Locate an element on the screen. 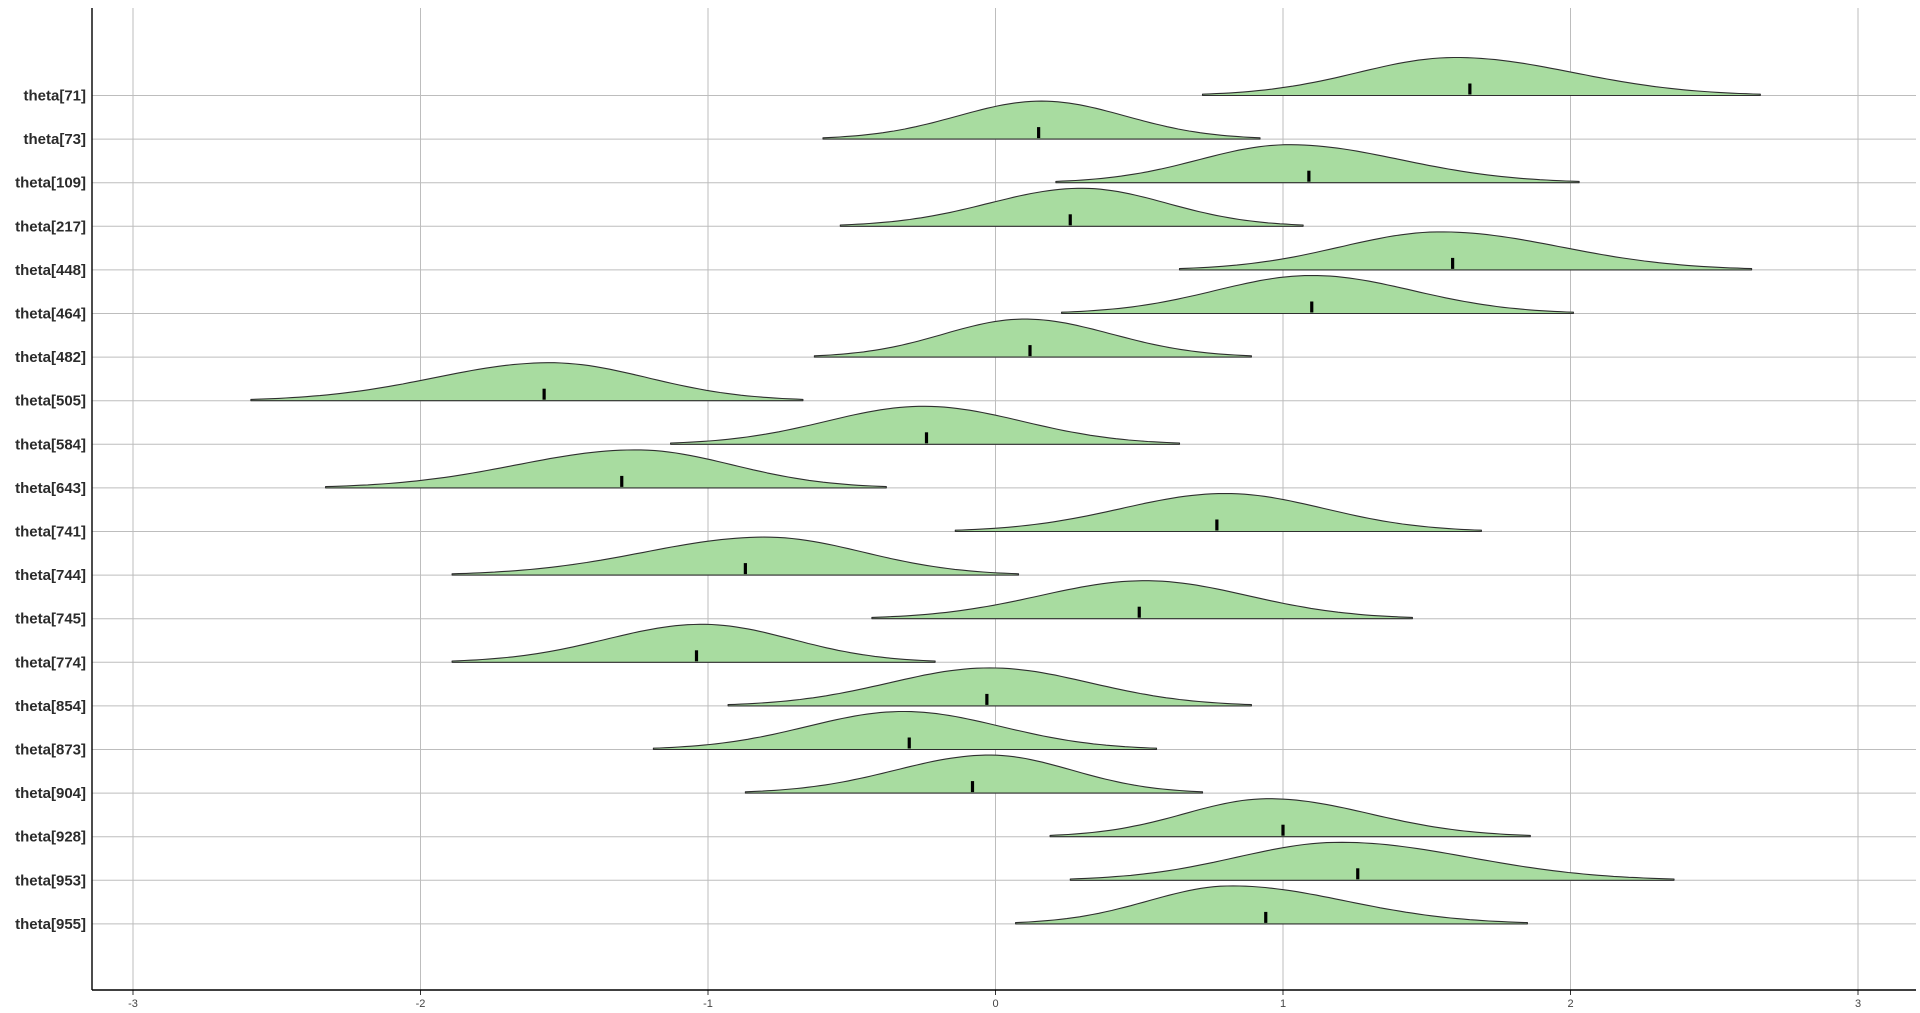 The image size is (1920, 1013). x-tick-label: 1 is located at coordinates (1283, 1004).